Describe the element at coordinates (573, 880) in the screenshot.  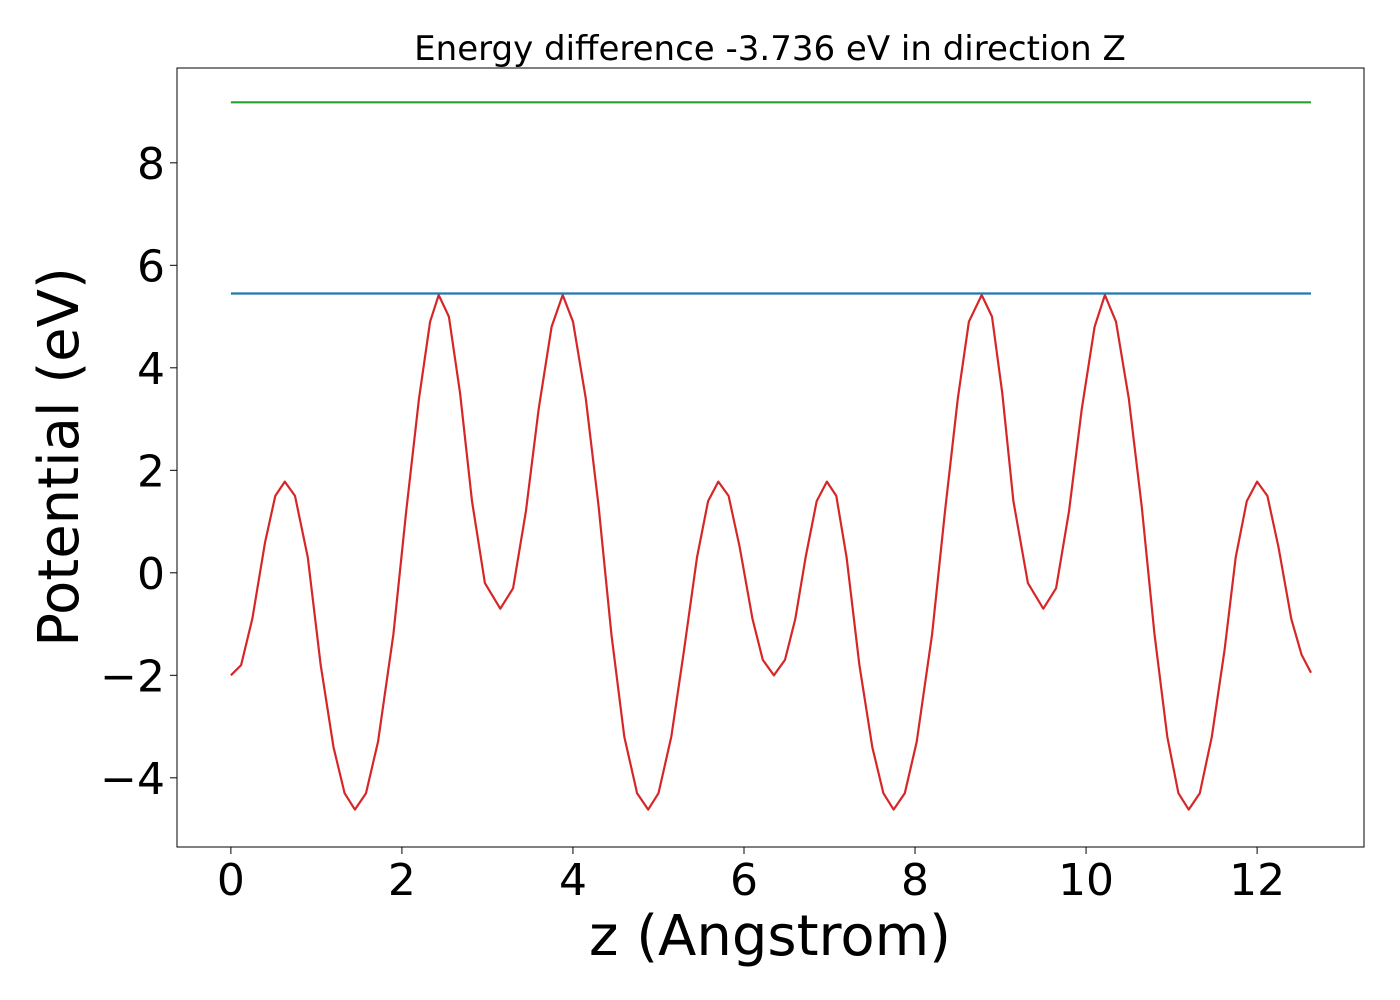
I see `x-tick-label: 4` at that location.